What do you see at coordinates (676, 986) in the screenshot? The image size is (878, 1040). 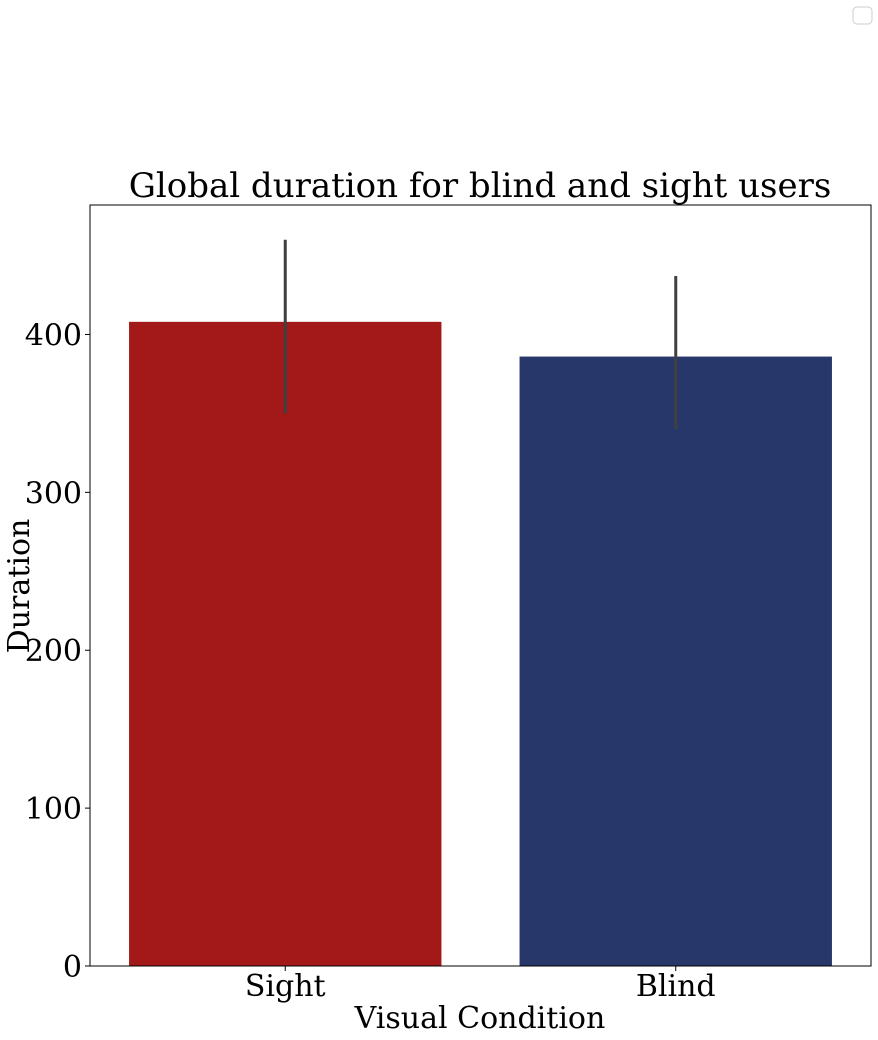 I see `x-tick-label: Blind` at bounding box center [676, 986].